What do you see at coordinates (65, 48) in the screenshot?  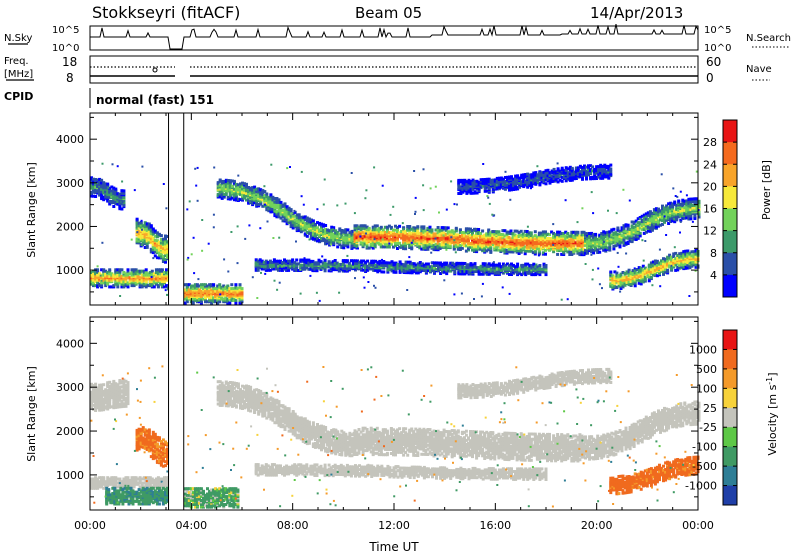 I see `nsky-tick-bottom: 10^0` at bounding box center [65, 48].